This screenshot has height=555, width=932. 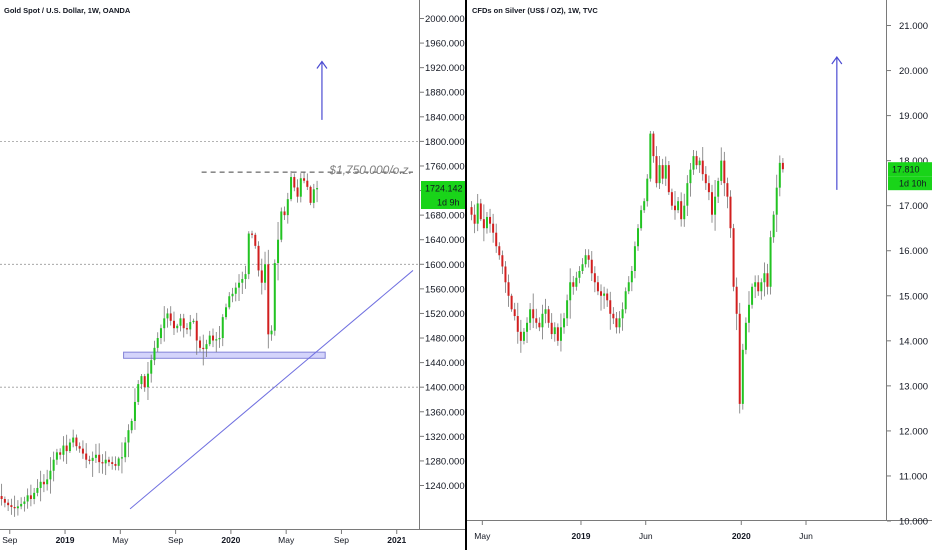 What do you see at coordinates (271, 390) in the screenshot?
I see `gold-trendline` at bounding box center [271, 390].